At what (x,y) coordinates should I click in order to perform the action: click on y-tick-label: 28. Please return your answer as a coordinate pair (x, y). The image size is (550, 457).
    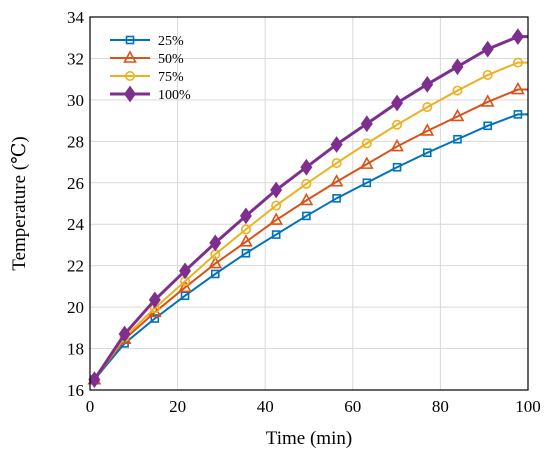
    Looking at the image, I should click on (75, 141).